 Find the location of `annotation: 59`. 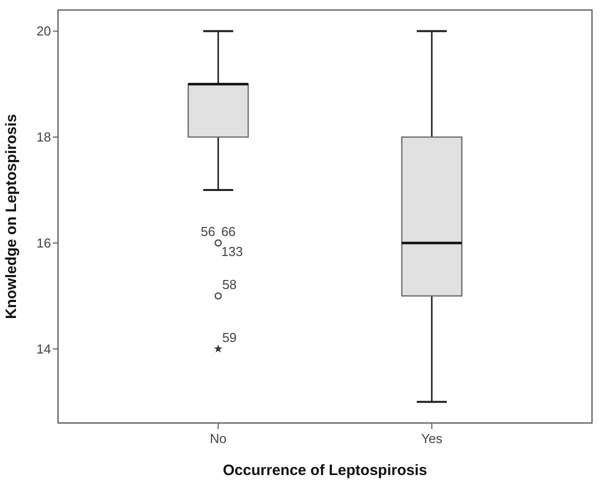

annotation: 59 is located at coordinates (229, 337).